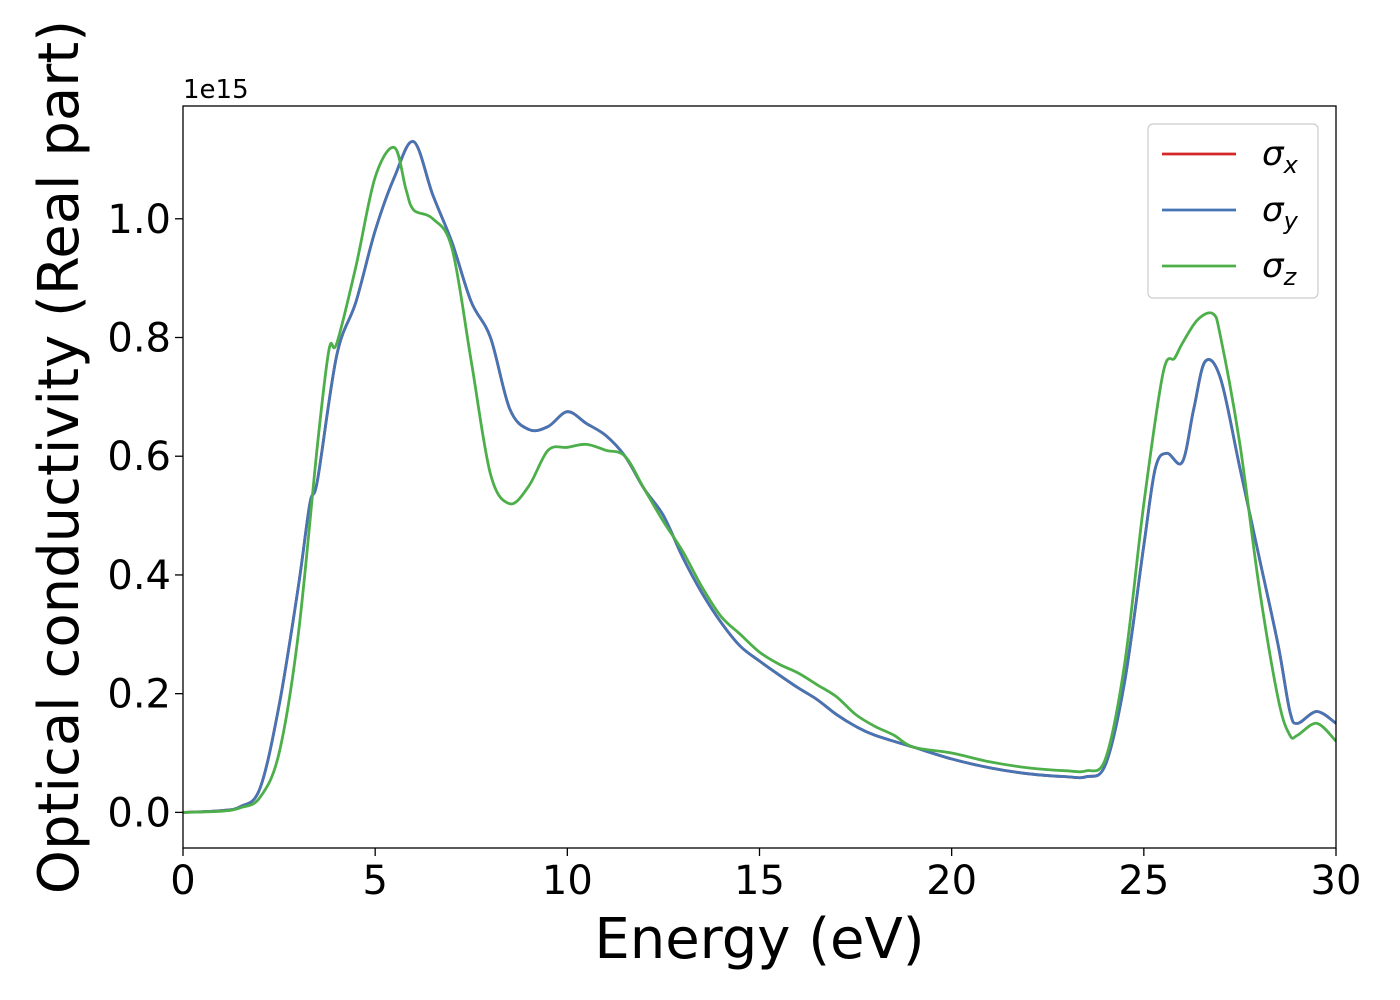  I want to click on y-tick-label: 1.0, so click(139, 220).